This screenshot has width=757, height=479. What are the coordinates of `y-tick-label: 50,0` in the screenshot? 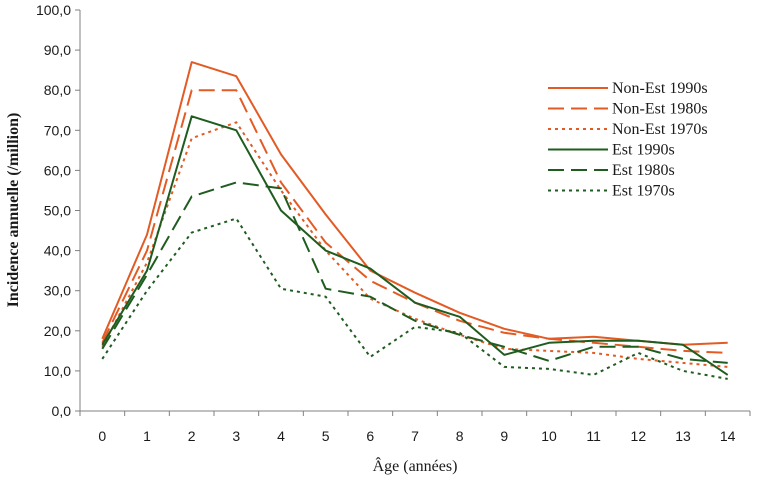 It's located at (57, 211).